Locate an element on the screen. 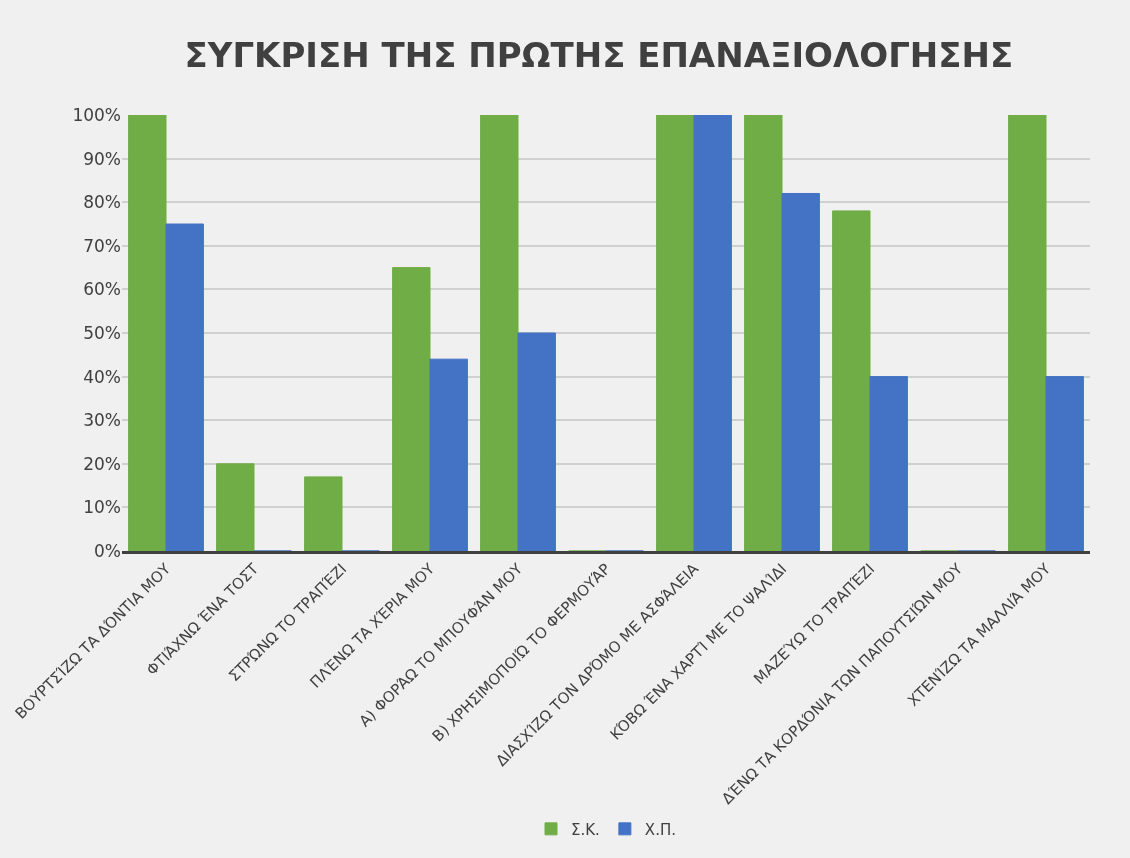 The height and width of the screenshot is (858, 1130). y-tick-label: 10% is located at coordinates (102, 507).